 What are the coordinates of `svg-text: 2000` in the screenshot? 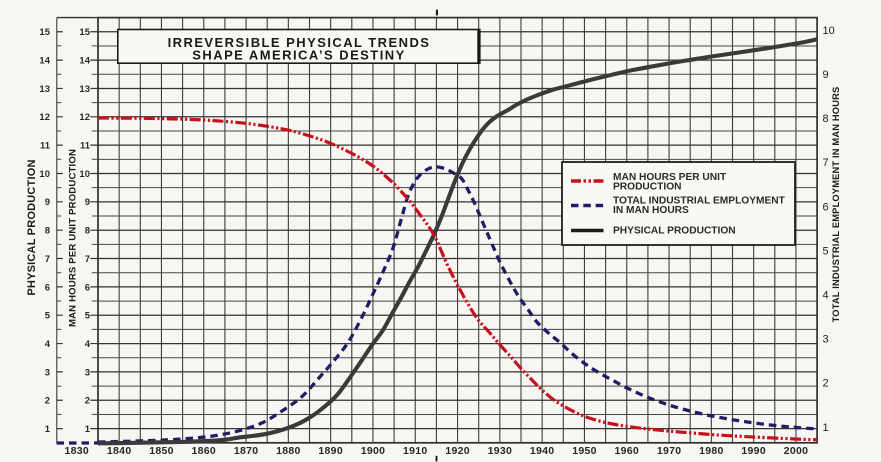 It's located at (796, 451).